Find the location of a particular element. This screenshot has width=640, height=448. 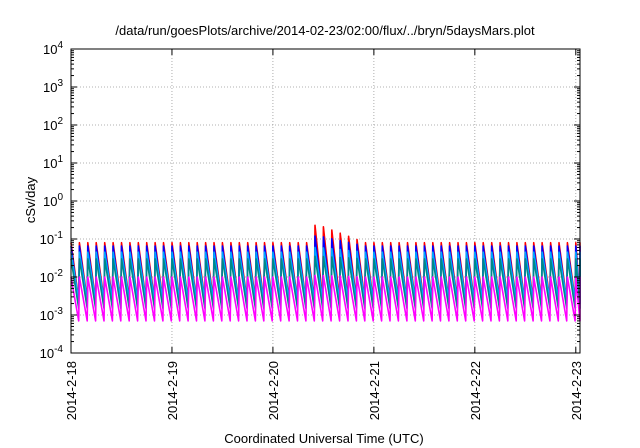

y-tick-label: 10⁴ is located at coordinates (53, 48).